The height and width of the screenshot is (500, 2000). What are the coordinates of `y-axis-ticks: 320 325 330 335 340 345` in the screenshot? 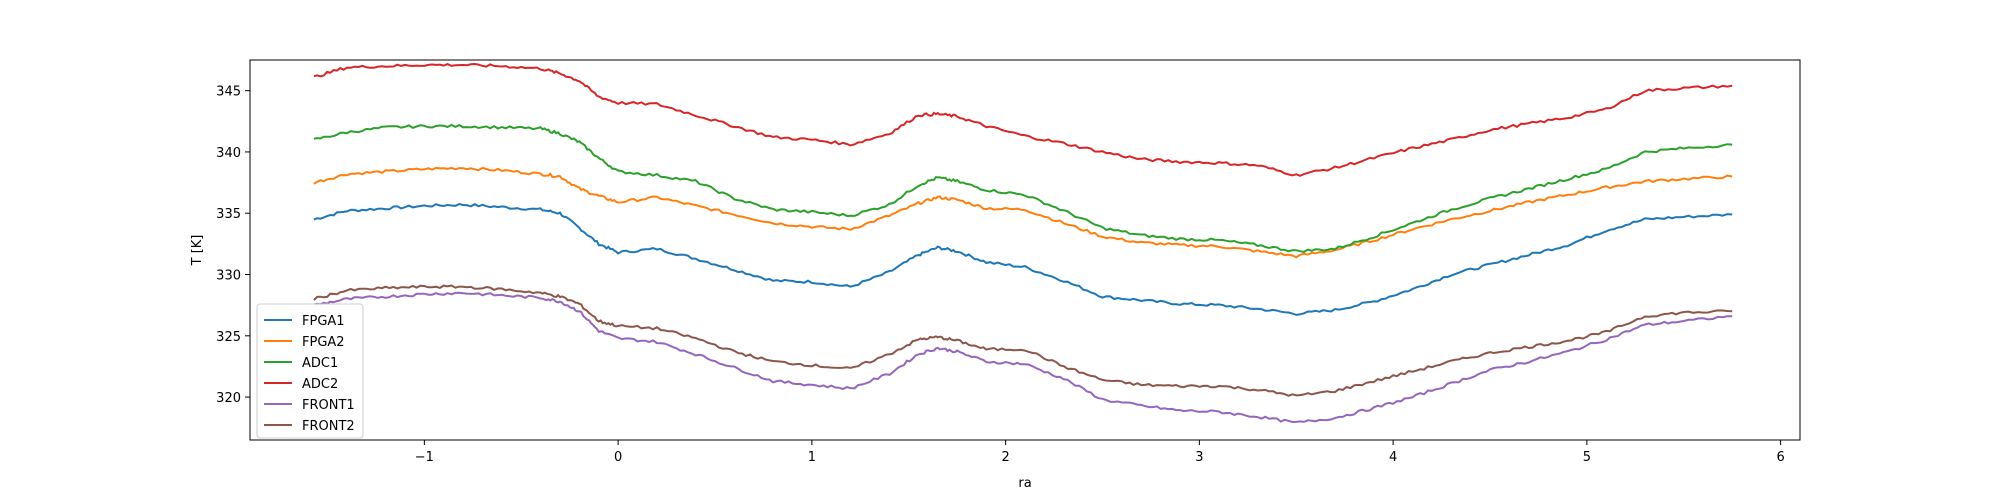 It's located at (233, 245).